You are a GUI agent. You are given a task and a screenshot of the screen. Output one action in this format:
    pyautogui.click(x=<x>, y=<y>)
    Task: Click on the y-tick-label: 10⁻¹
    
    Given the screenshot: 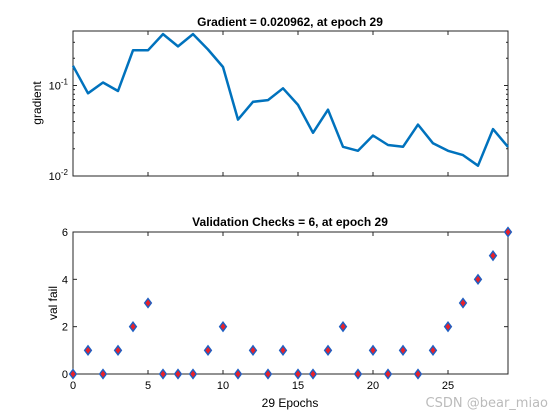 What is the action you would take?
    pyautogui.click(x=59, y=84)
    